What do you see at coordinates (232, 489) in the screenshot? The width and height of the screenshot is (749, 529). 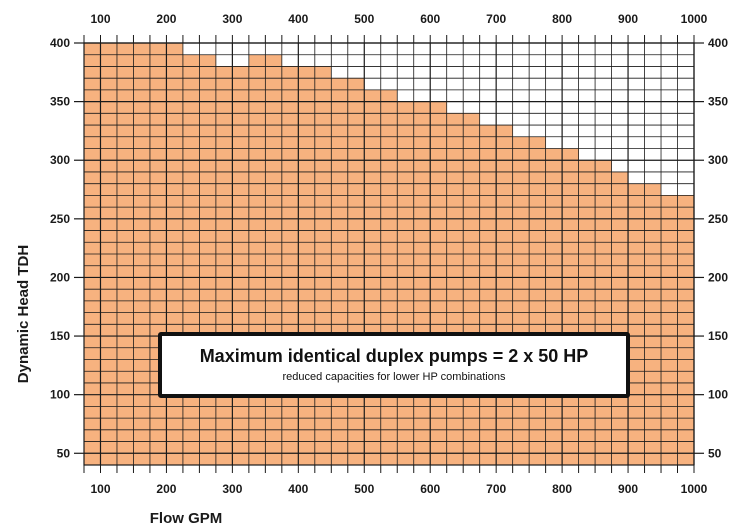 I see `x-tick-label-bottom: 300` at bounding box center [232, 489].